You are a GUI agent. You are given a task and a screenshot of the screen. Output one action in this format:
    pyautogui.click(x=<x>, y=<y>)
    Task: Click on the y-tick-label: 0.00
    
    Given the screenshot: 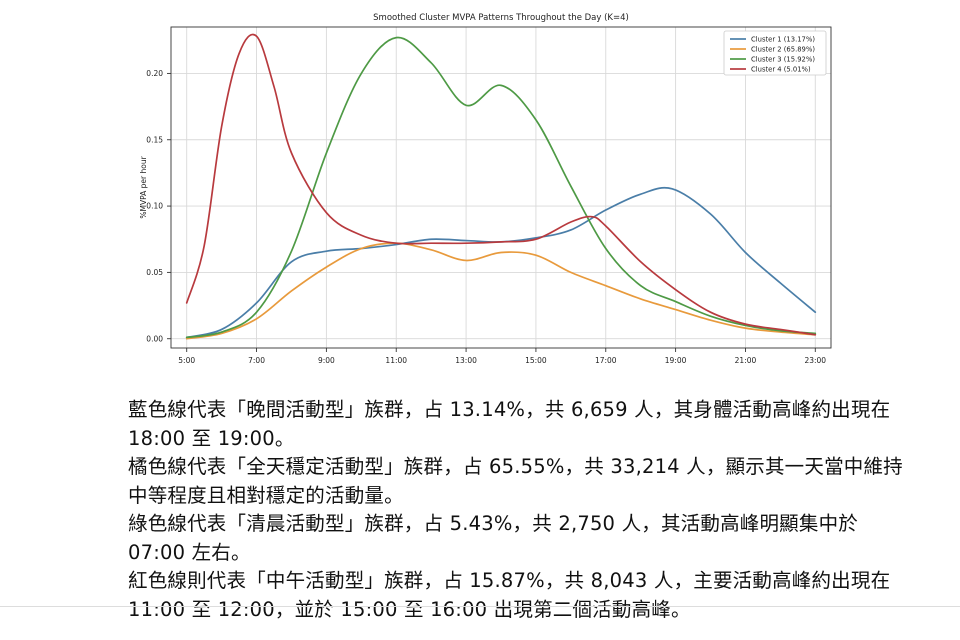 What is the action you would take?
    pyautogui.click(x=154, y=338)
    